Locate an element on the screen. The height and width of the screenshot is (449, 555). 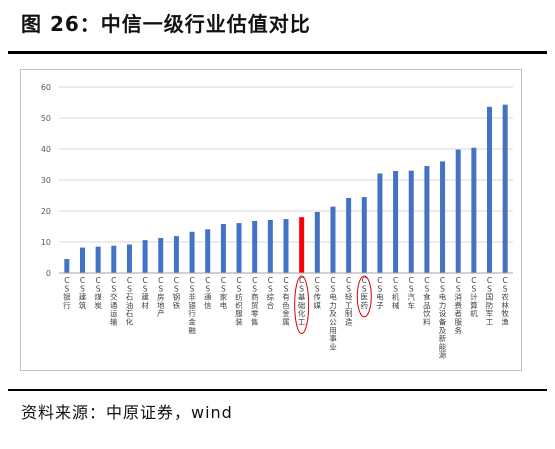
x-tick-label: C S 银行 is located at coordinates (67, 293).